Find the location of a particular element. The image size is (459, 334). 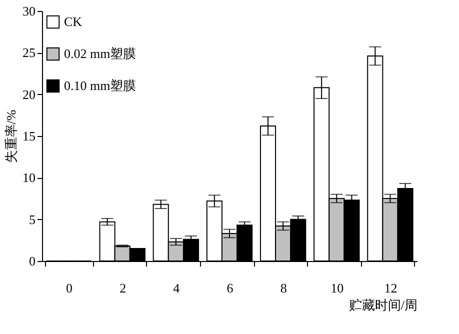

x-tick-label: 10 is located at coordinates (337, 288).